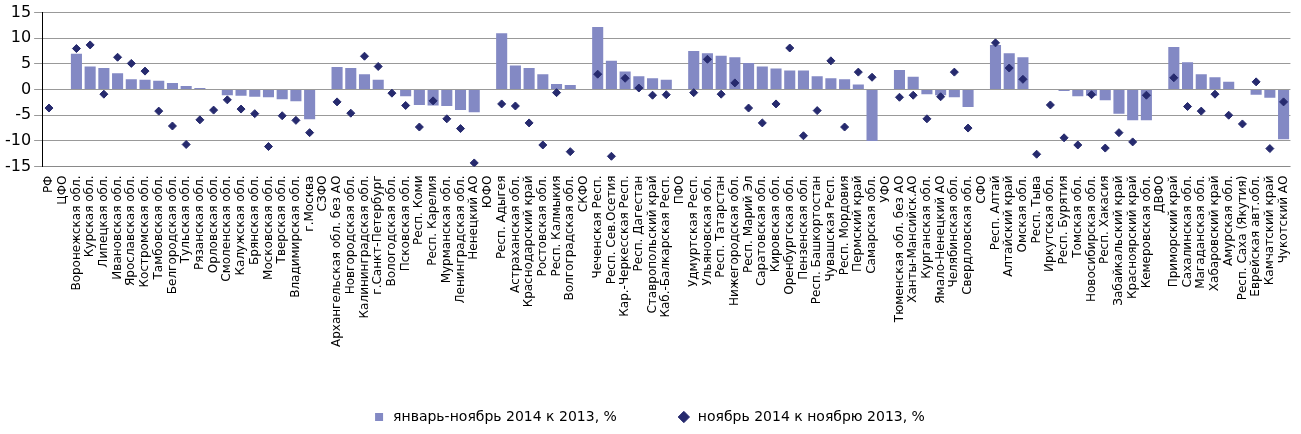  I want to click on x-tick-label: Респ. Татарстан, so click(720, 226).